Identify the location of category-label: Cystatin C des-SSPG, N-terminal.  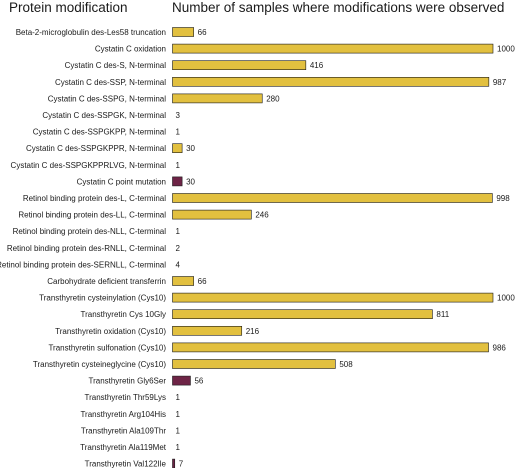
(107, 98).